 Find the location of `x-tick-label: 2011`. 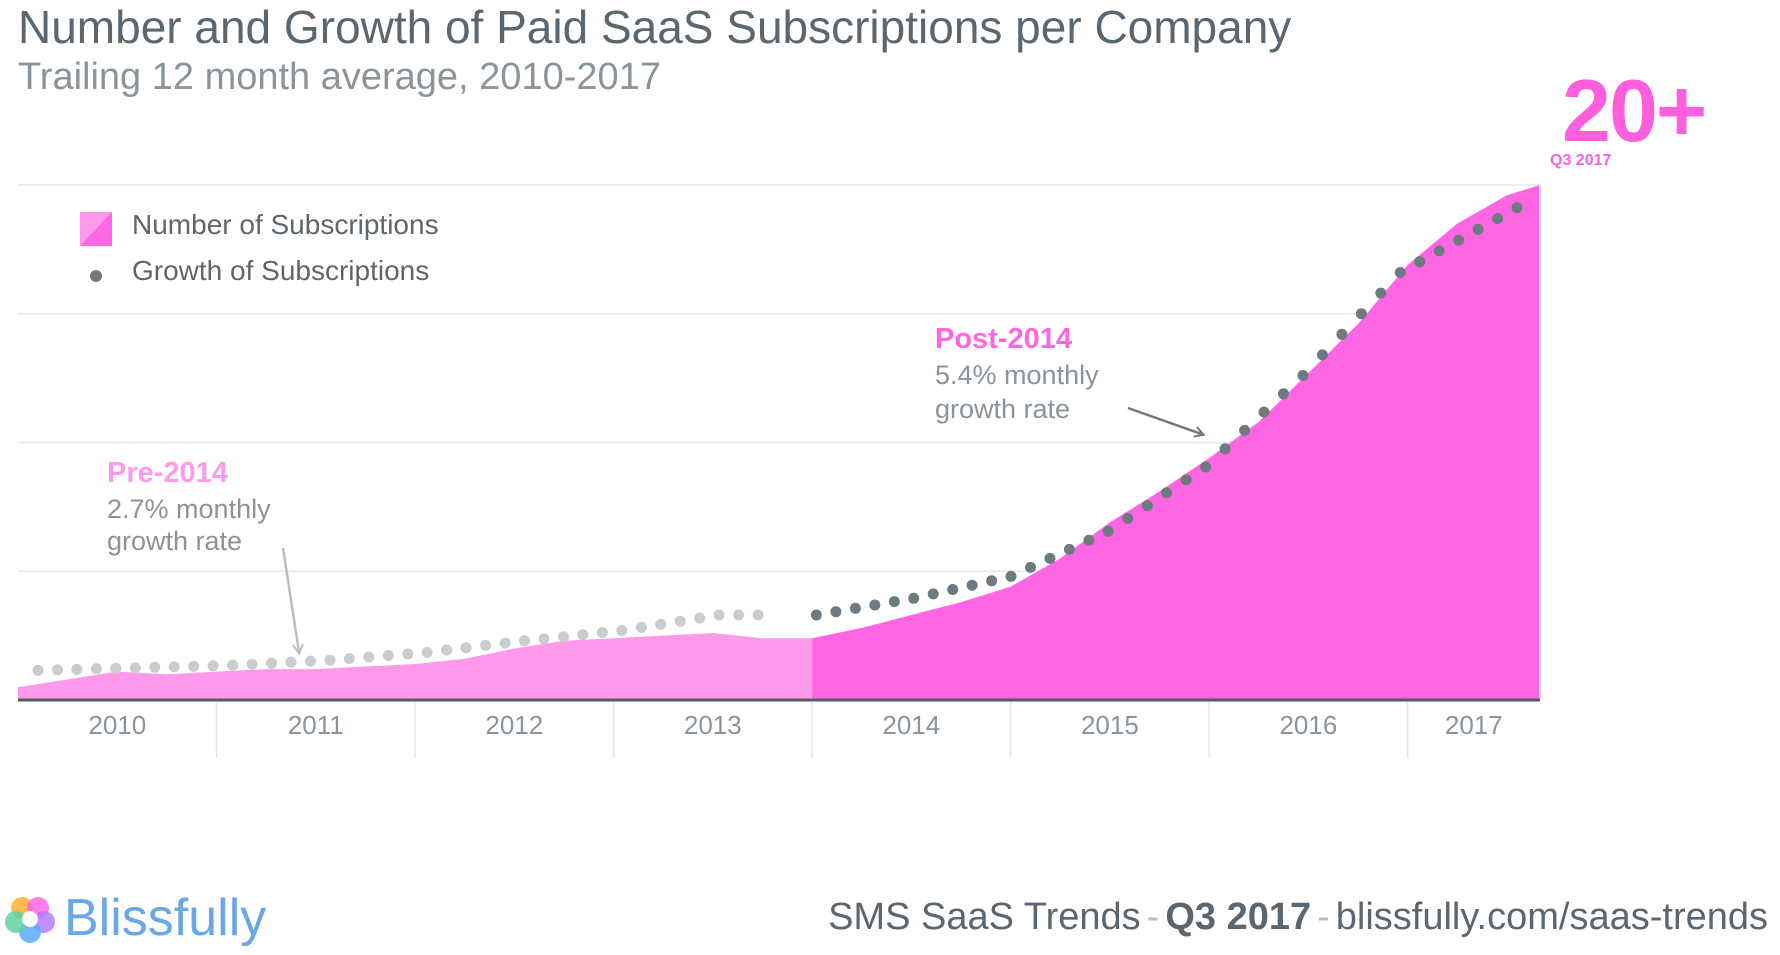

x-tick-label: 2011 is located at coordinates (316, 725).